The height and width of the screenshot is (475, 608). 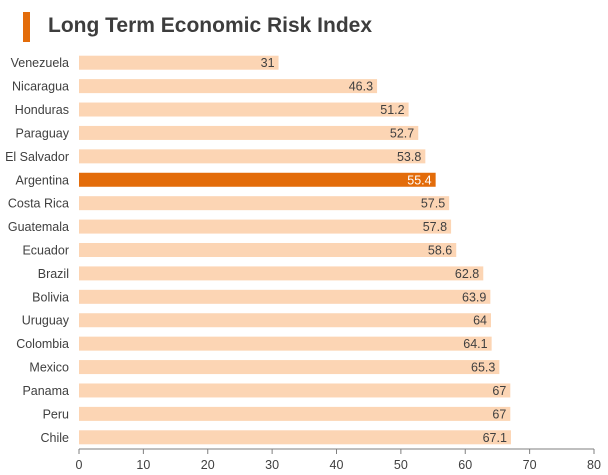 What do you see at coordinates (495, 438) in the screenshot?
I see `data-label: 67.1` at bounding box center [495, 438].